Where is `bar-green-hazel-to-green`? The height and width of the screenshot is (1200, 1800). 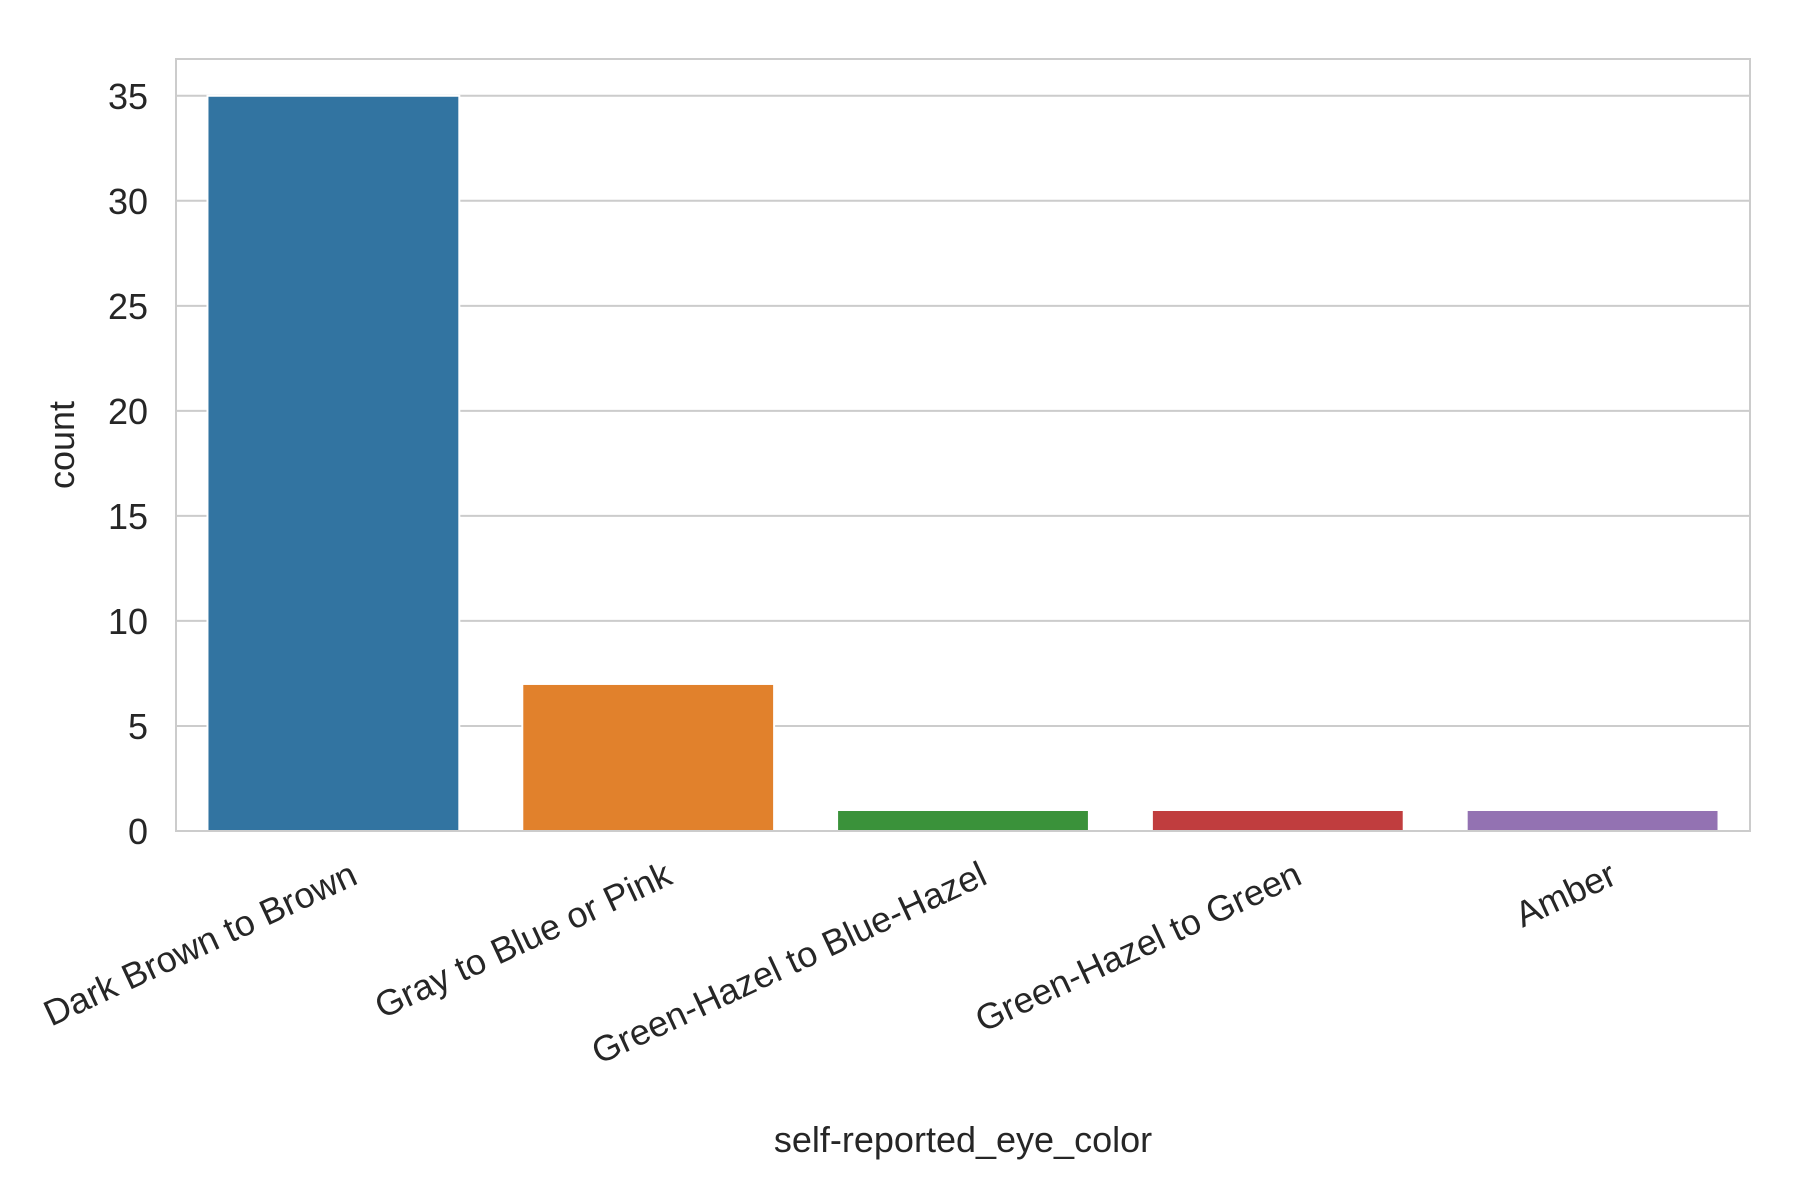 bar-green-hazel-to-green is located at coordinates (1277, 820).